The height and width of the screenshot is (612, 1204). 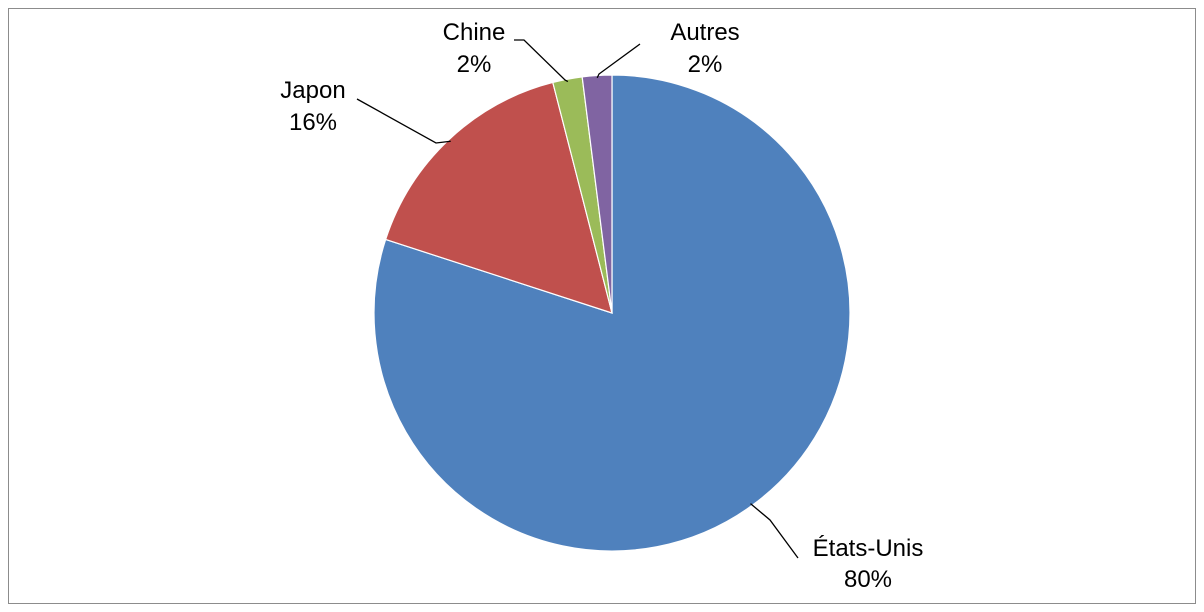 I want to click on slice-value-japon: 16%, so click(x=313, y=122).